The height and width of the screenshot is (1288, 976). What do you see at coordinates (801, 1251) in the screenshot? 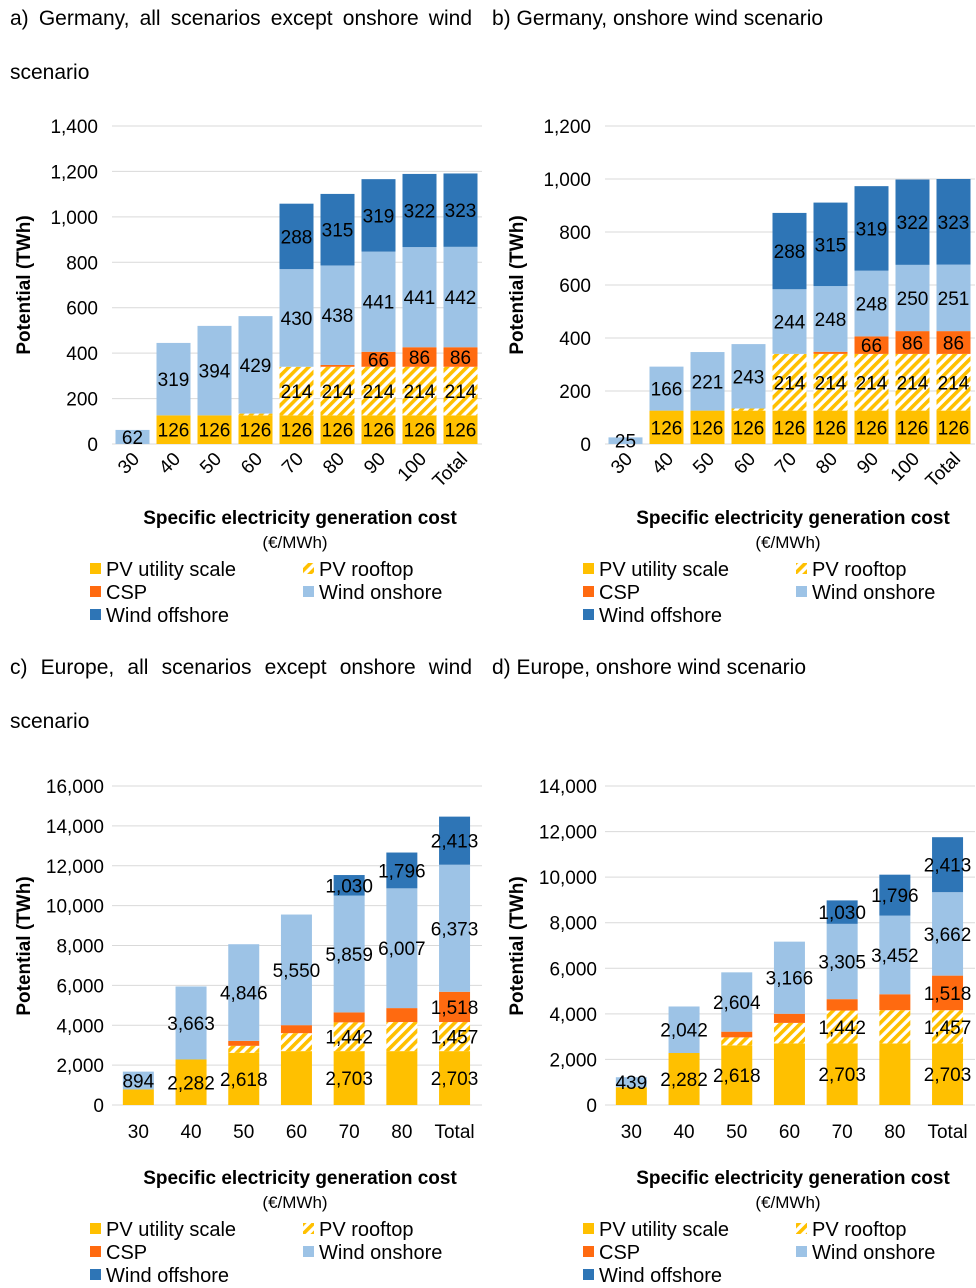
I see `chart-d-legend-swatch-wind-onshore` at bounding box center [801, 1251].